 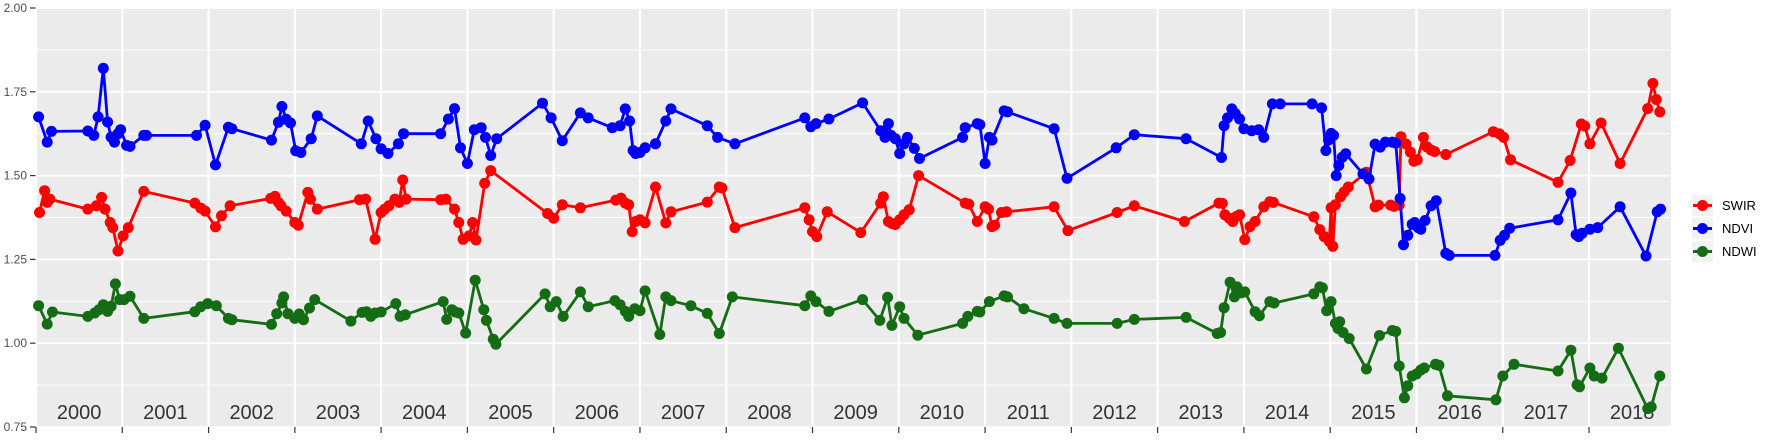 What do you see at coordinates (16, 259) in the screenshot?
I see `y-tick-label: 1.25` at bounding box center [16, 259].